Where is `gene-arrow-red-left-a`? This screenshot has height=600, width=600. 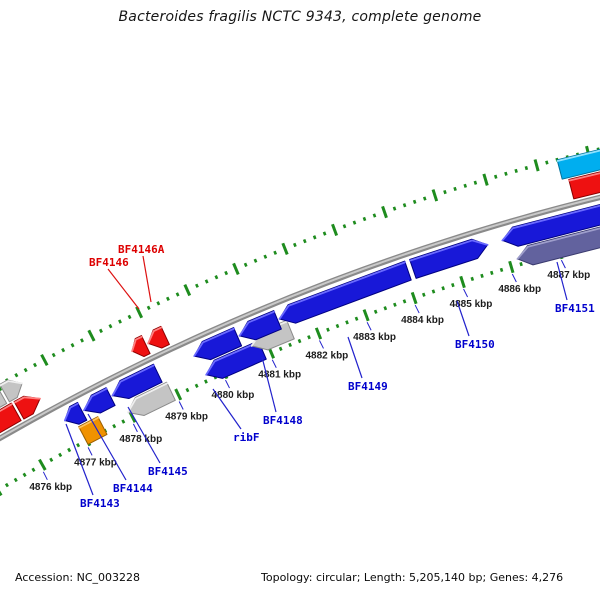
gene-arrow-red-left-a is located at coordinates (11, 426).